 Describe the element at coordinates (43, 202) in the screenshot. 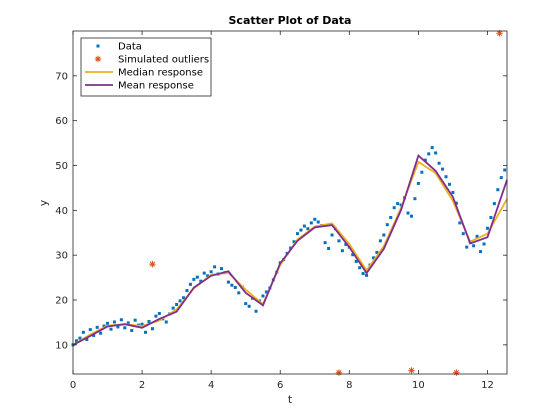

I see `y-axis-label: y` at that location.